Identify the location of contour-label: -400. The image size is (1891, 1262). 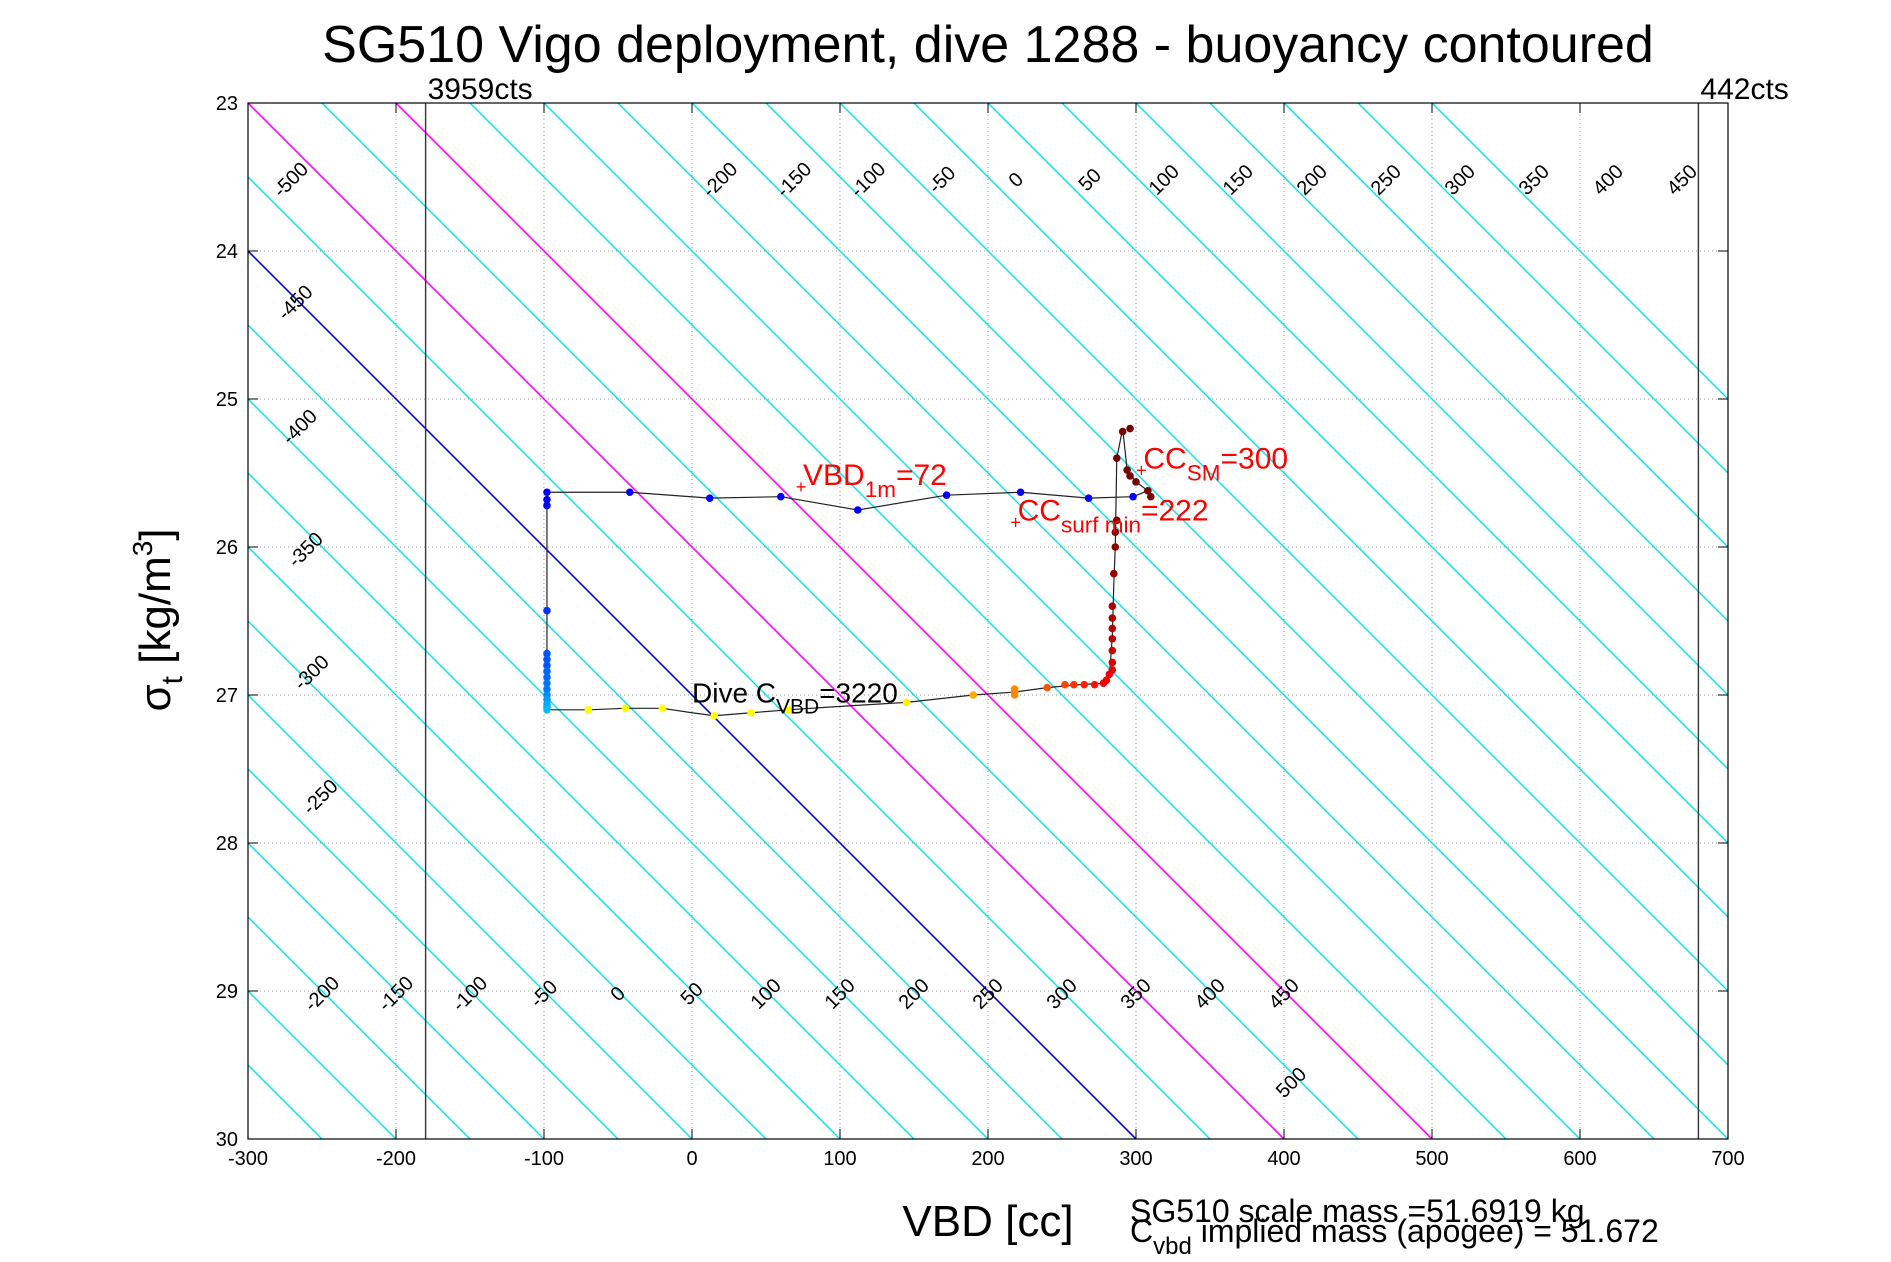
(300, 427).